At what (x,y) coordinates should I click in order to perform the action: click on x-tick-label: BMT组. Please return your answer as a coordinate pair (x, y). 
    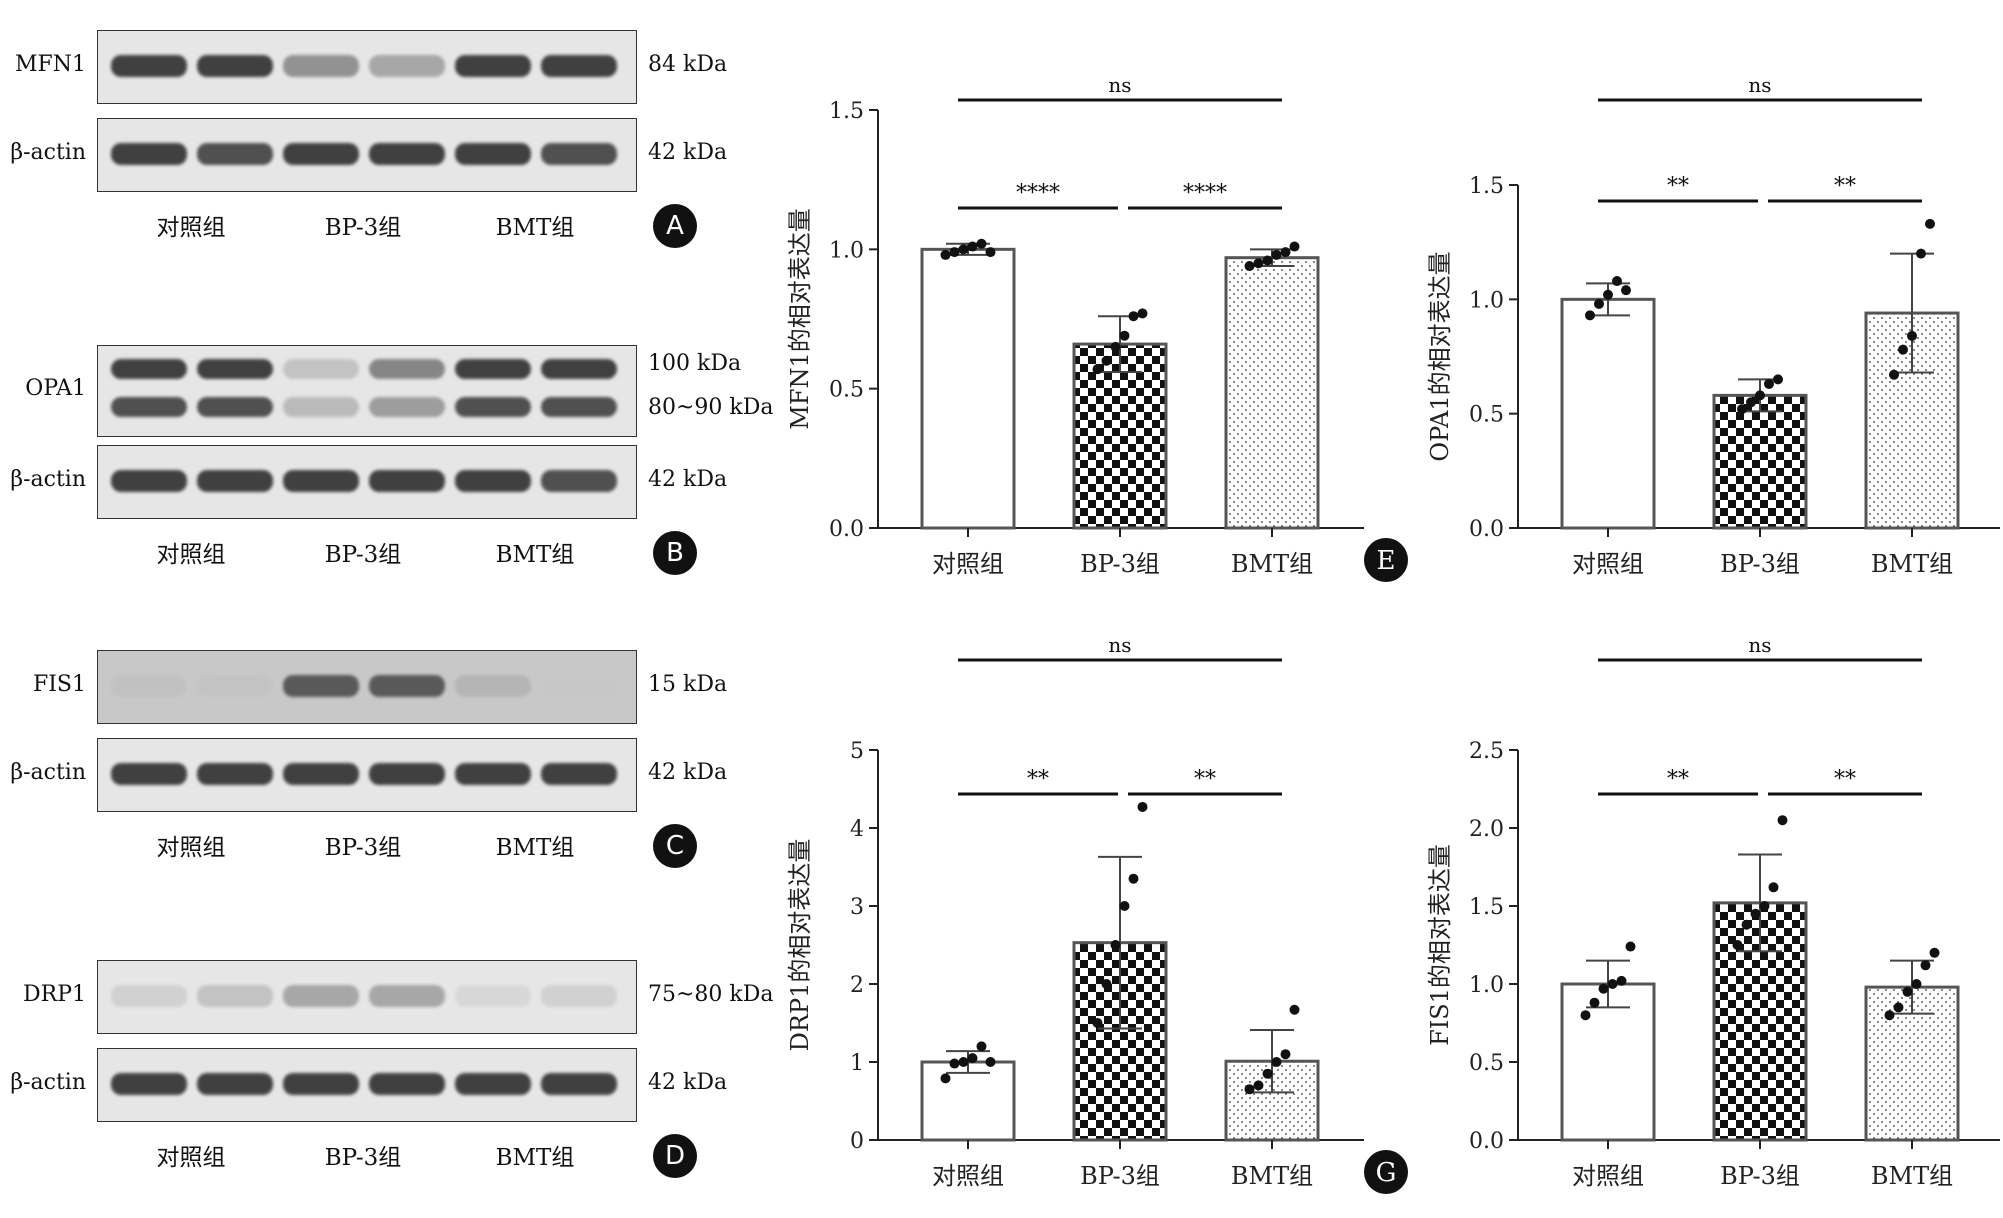
    Looking at the image, I should click on (1272, 1176).